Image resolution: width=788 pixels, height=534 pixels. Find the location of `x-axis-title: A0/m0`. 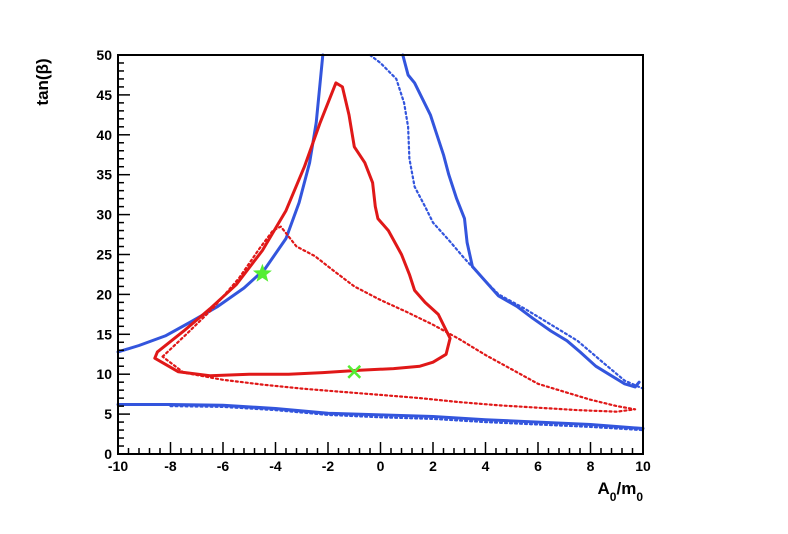

x-axis-title: A0/m0 is located at coordinates (621, 491).